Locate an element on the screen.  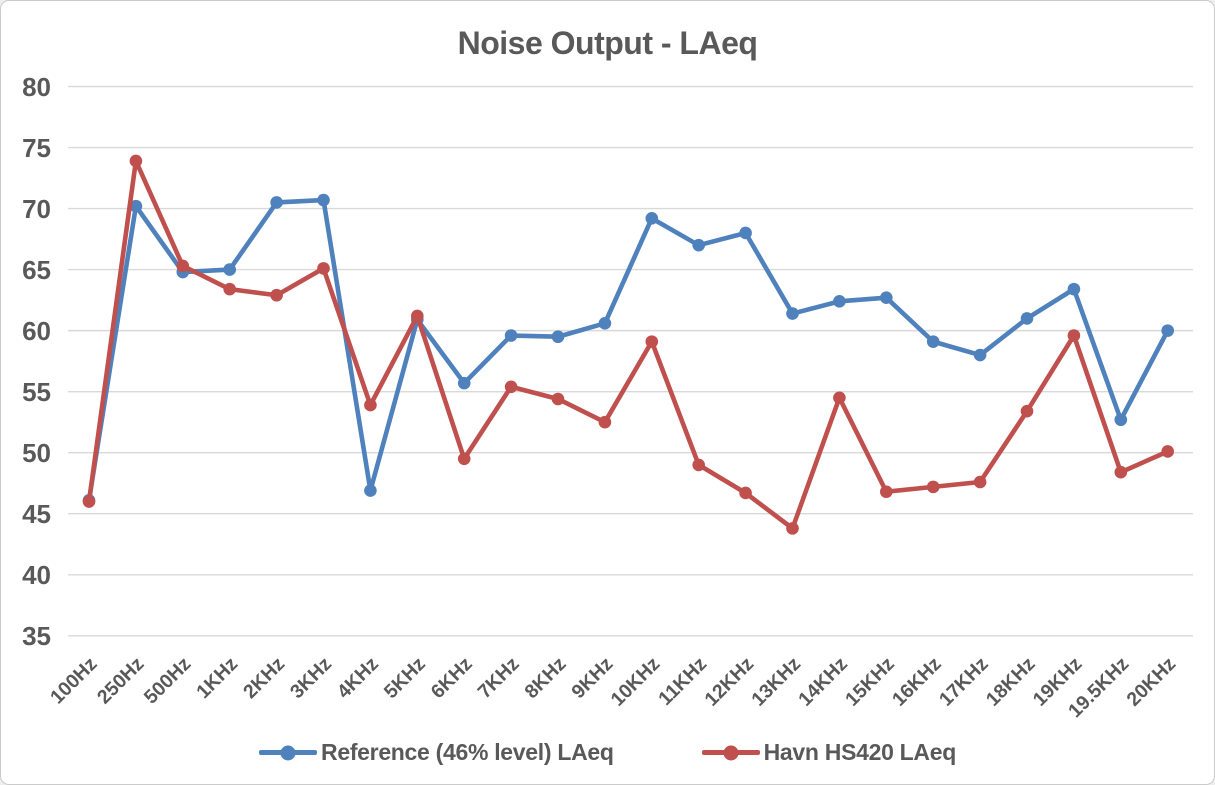
y-tick-label: 70 is located at coordinates (36, 209).